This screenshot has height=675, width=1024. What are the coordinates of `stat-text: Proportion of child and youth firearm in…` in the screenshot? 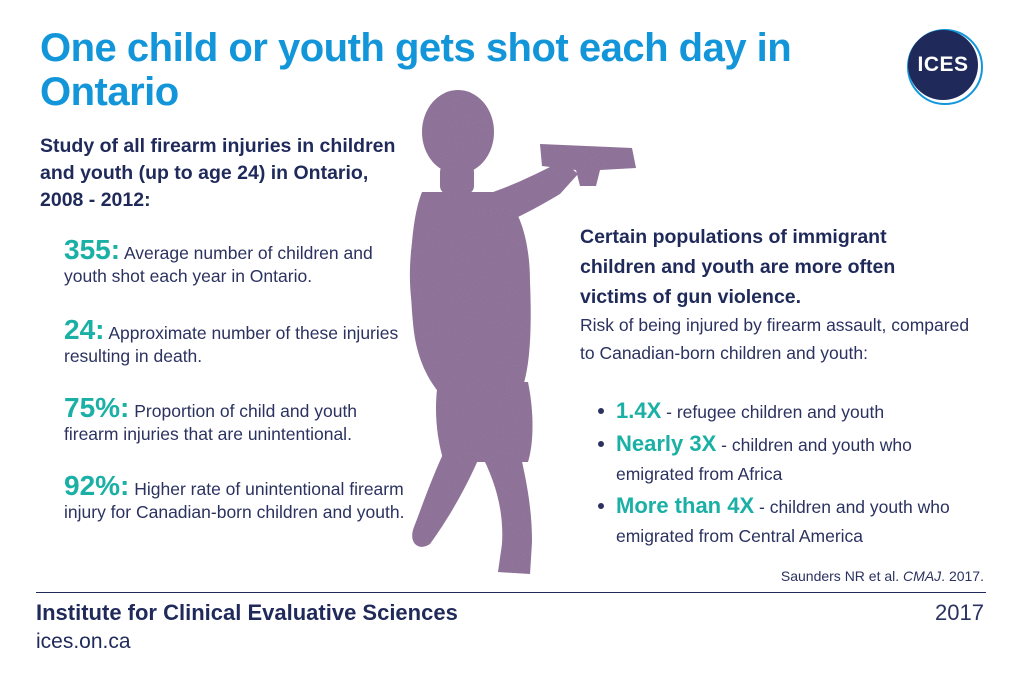 It's located at (211, 422).